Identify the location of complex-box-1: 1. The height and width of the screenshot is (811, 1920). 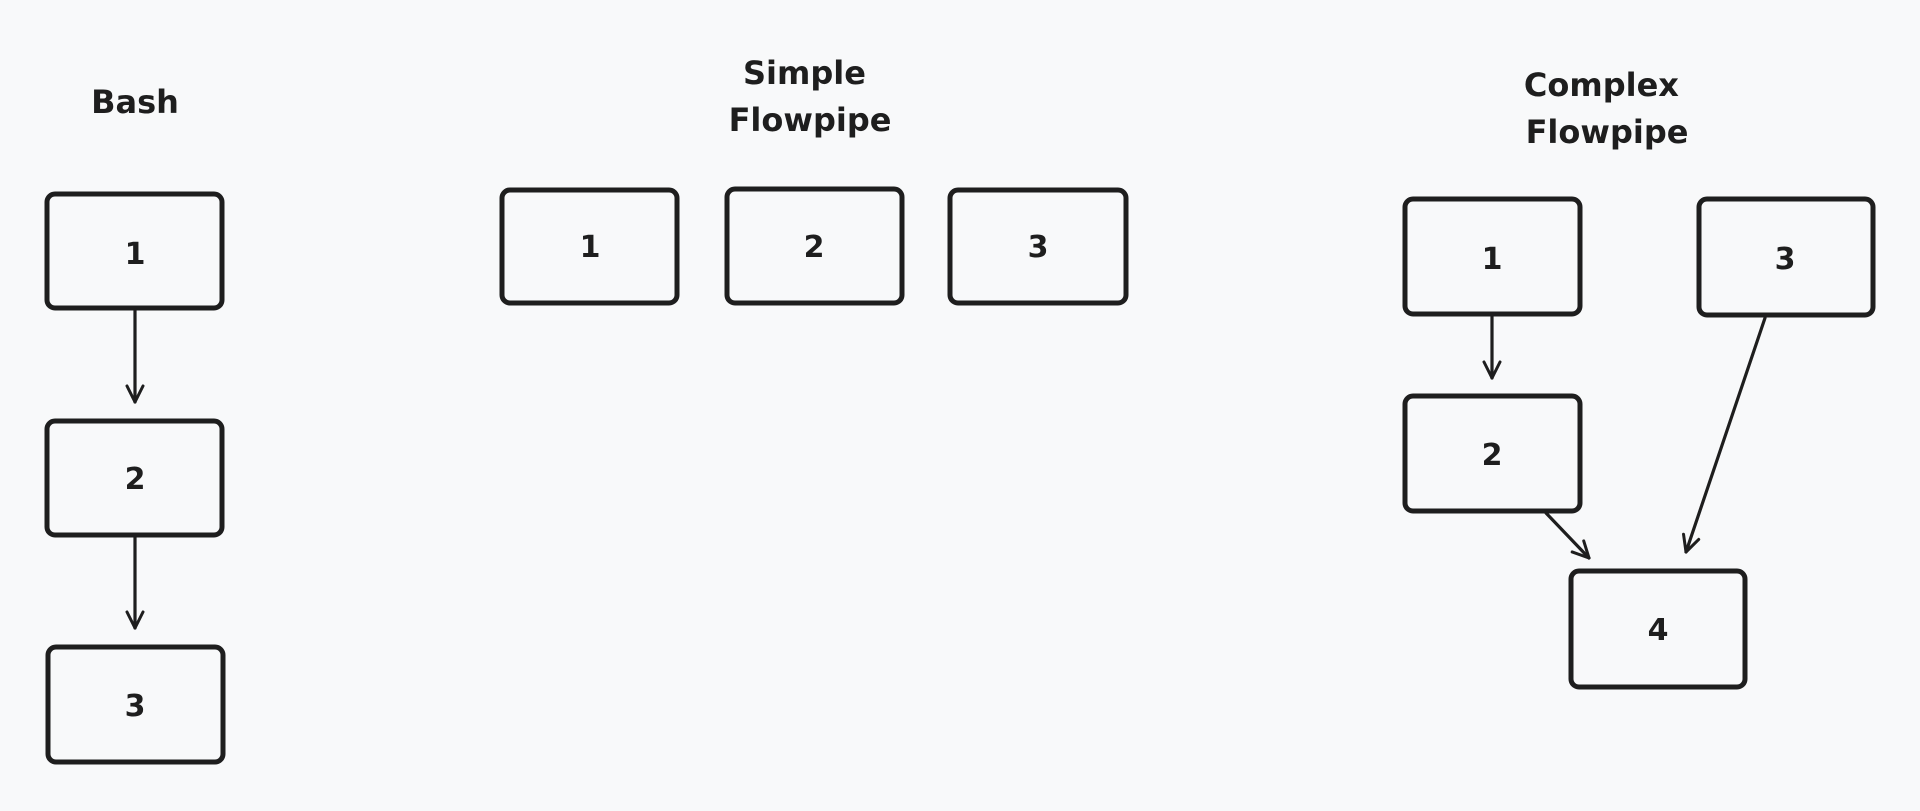
(1492, 256).